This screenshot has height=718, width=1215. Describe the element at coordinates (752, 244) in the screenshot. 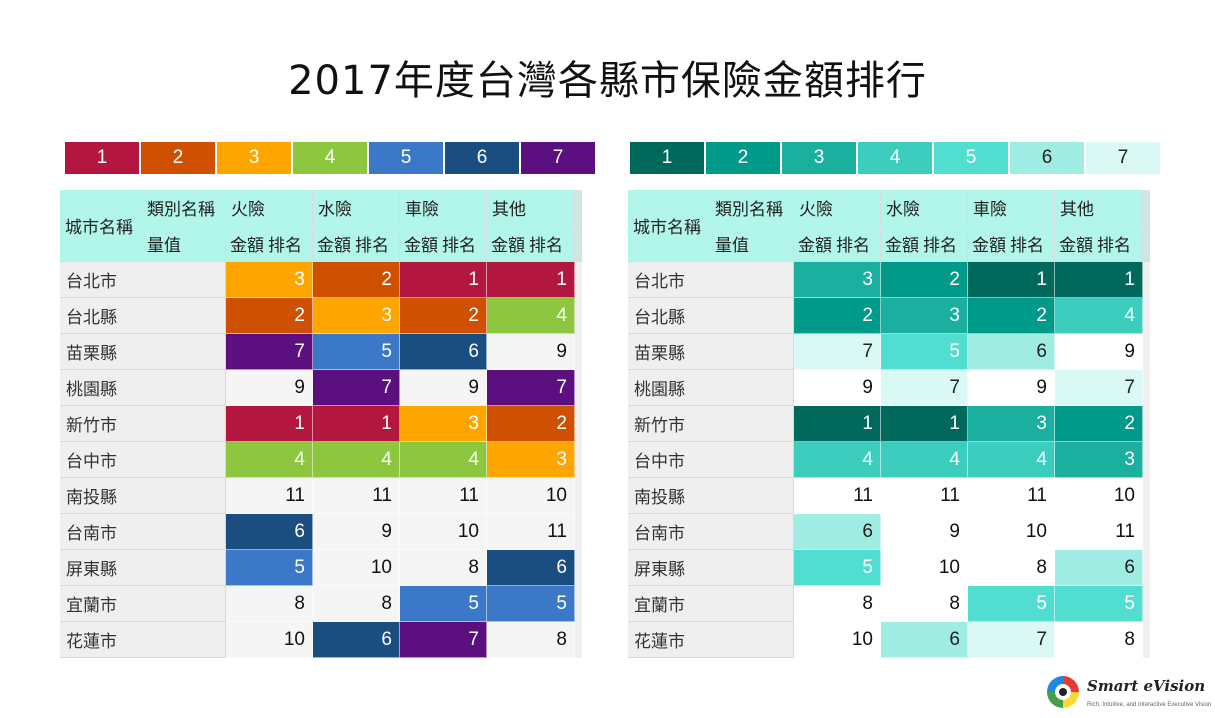

I see `measure-header: 量值` at that location.